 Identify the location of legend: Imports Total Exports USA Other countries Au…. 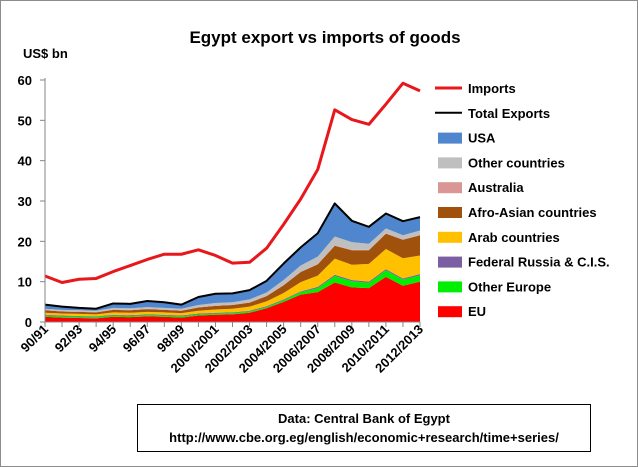
(522, 200).